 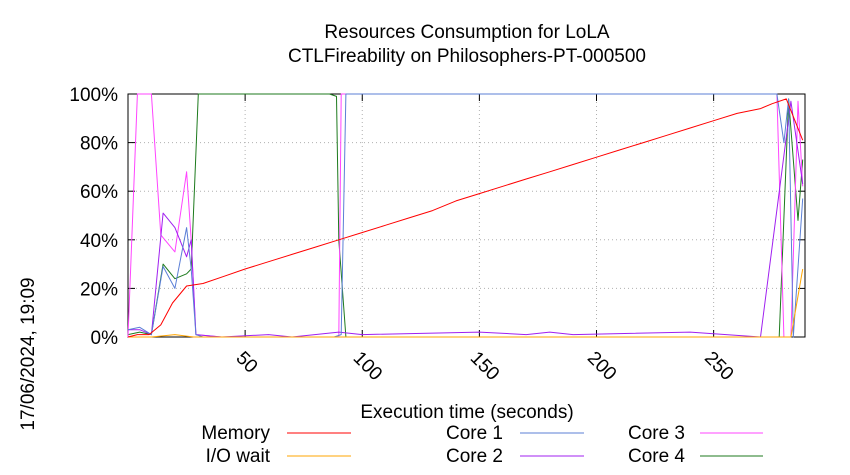 What do you see at coordinates (28, 353) in the screenshot?
I see `timestamp-label: 17/06/2024, 19:09` at bounding box center [28, 353].